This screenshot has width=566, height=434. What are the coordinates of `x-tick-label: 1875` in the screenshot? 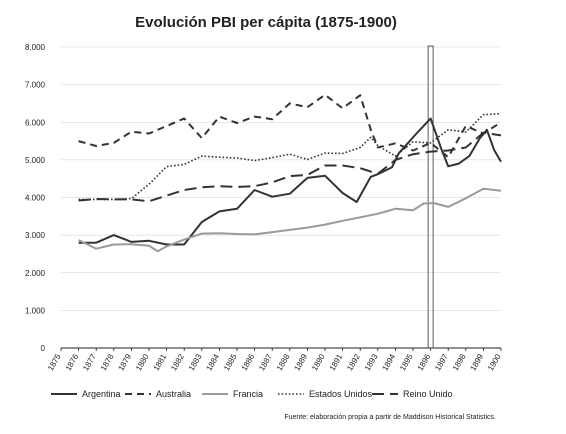 It's located at (54, 362).